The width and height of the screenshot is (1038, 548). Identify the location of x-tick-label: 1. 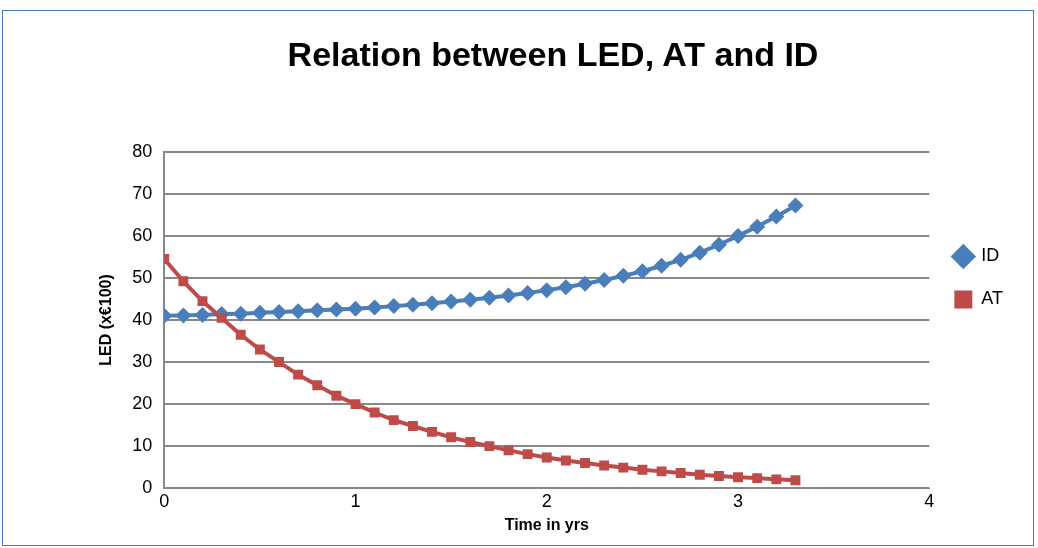
(355, 500).